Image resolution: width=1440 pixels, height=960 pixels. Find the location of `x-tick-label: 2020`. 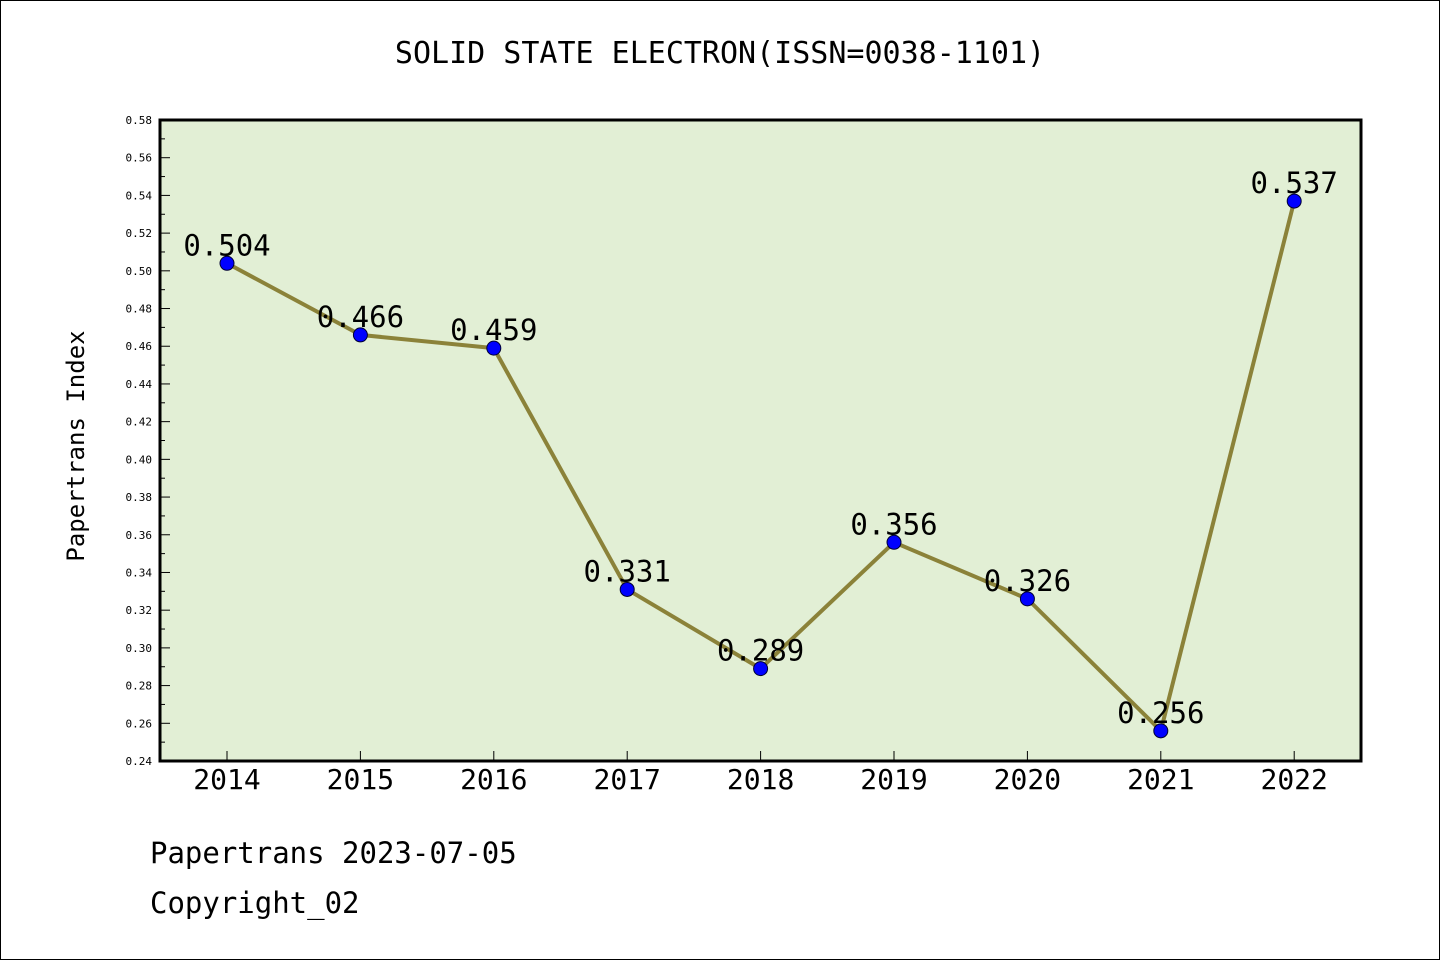

x-tick-label: 2020 is located at coordinates (1027, 779).